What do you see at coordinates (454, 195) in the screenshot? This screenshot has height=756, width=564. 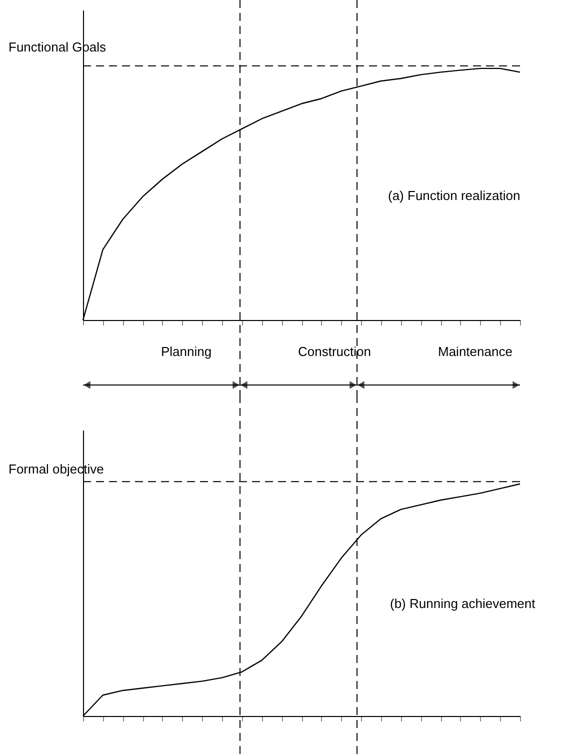 I see `annotation: (a) Function realization` at bounding box center [454, 195].